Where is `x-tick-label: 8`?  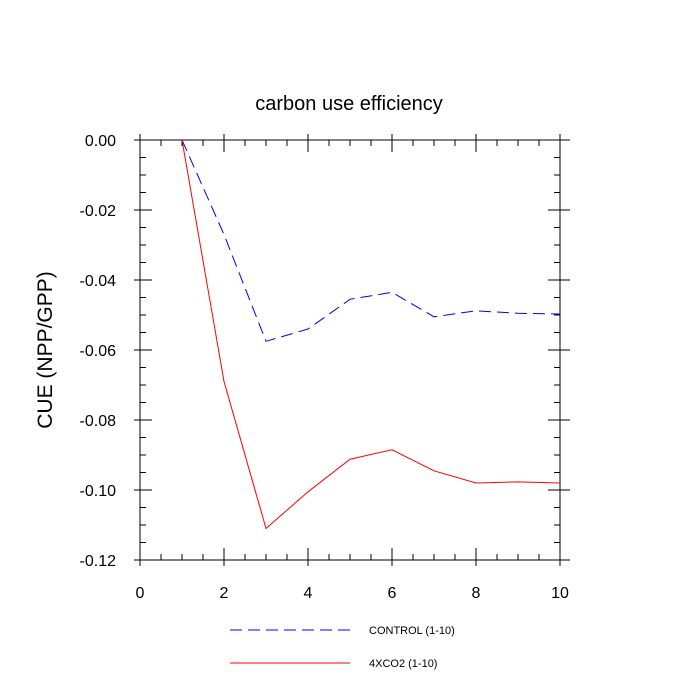
x-tick-label: 8 is located at coordinates (476, 593).